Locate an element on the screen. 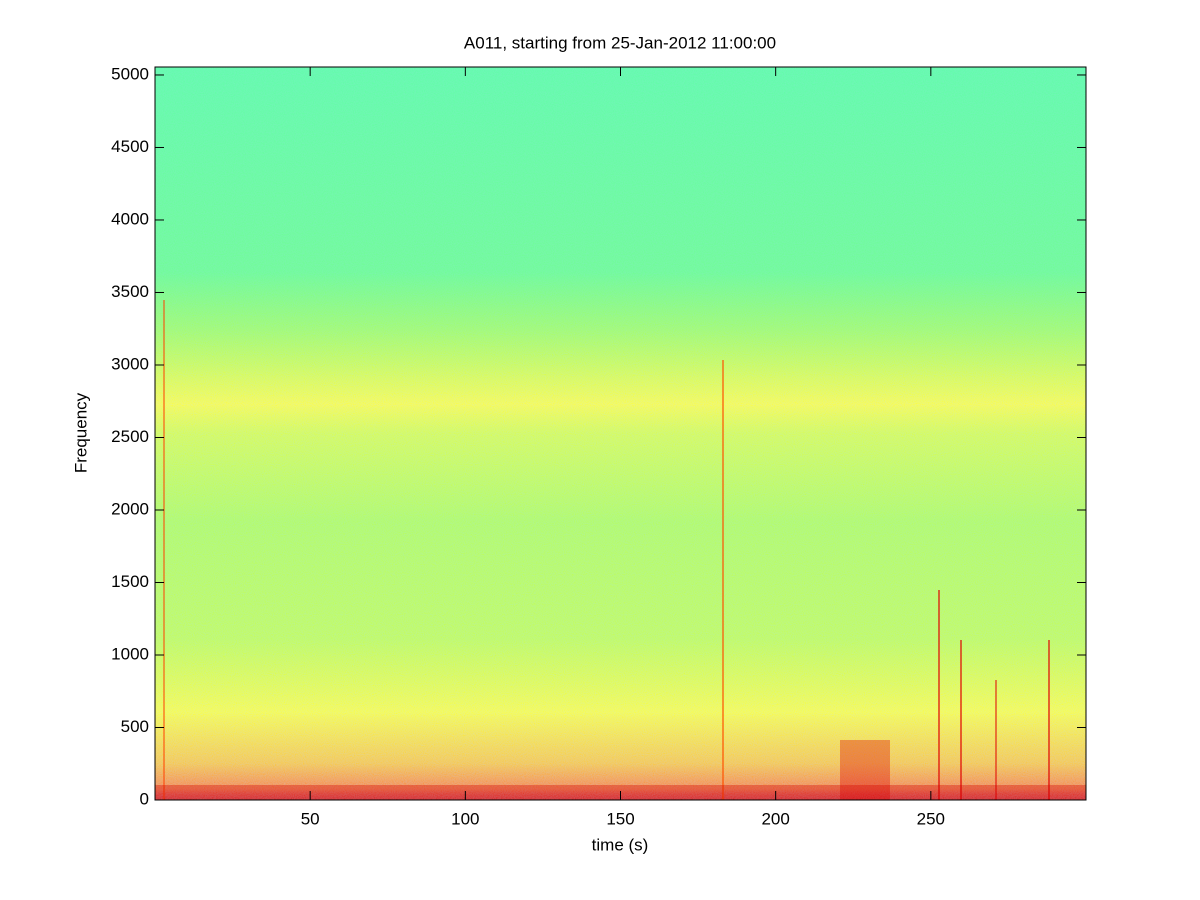  y-tick-label: 2000 is located at coordinates (130, 508).